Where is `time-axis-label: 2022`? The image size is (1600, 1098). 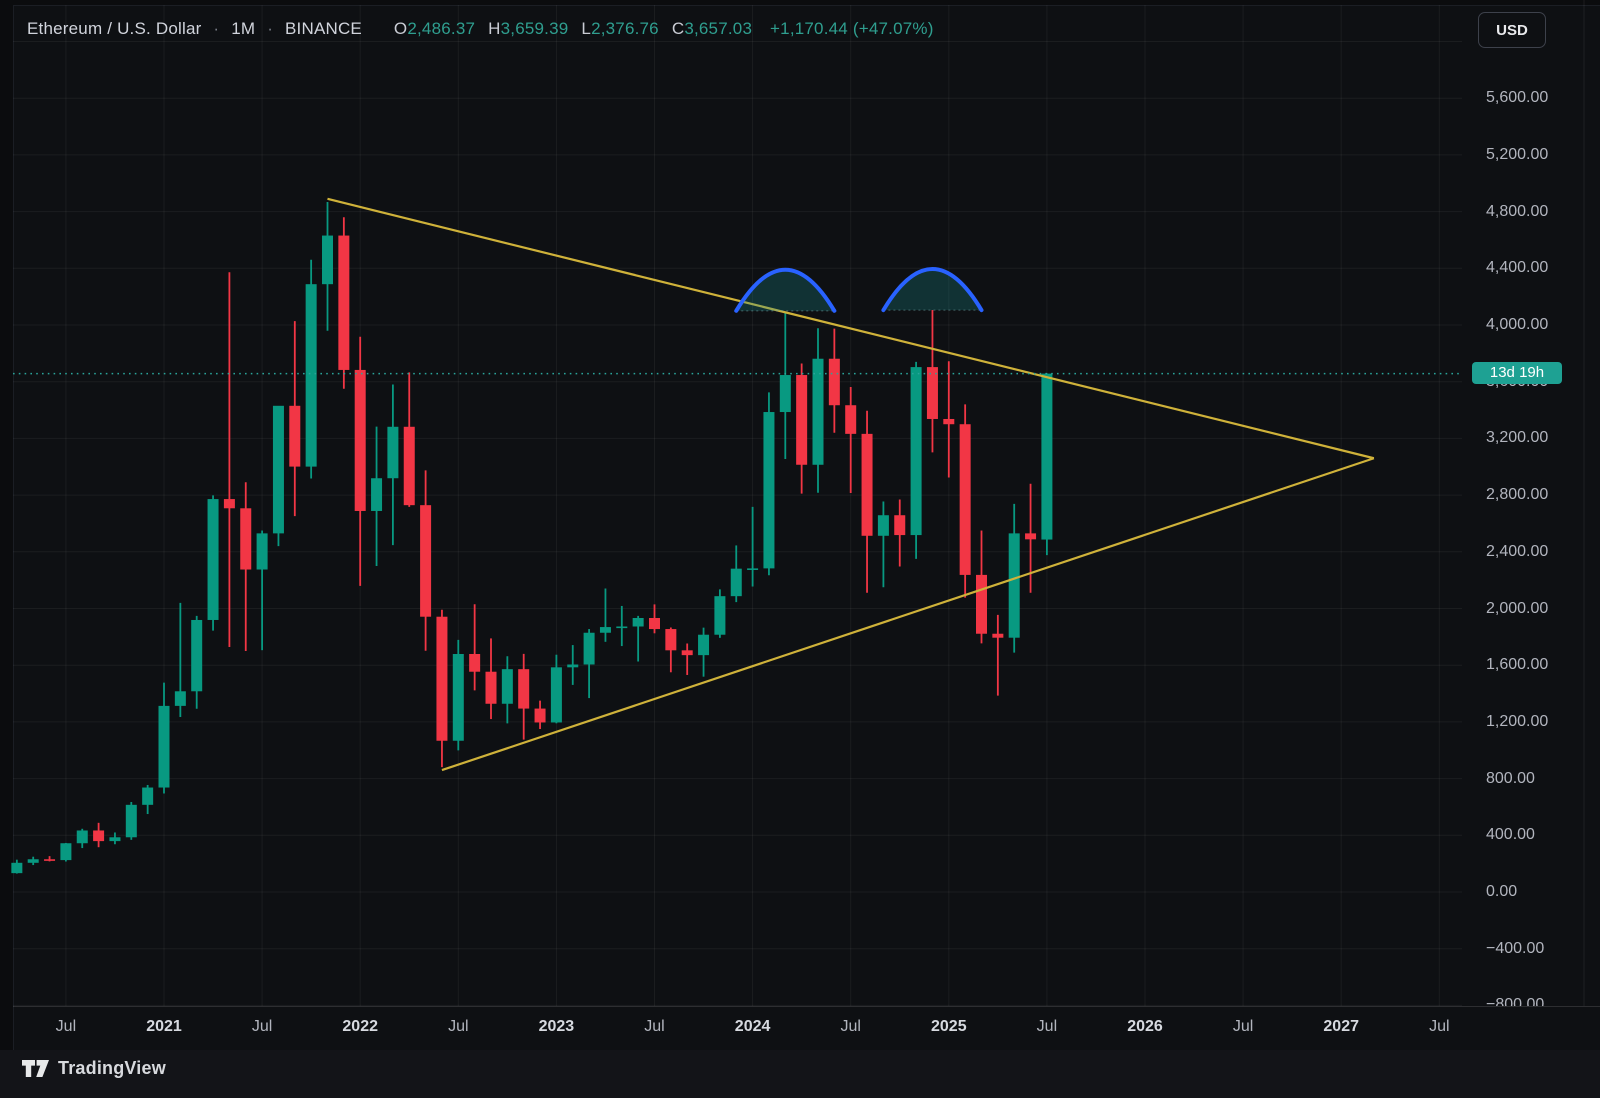
time-axis-label: 2022 is located at coordinates (360, 1026).